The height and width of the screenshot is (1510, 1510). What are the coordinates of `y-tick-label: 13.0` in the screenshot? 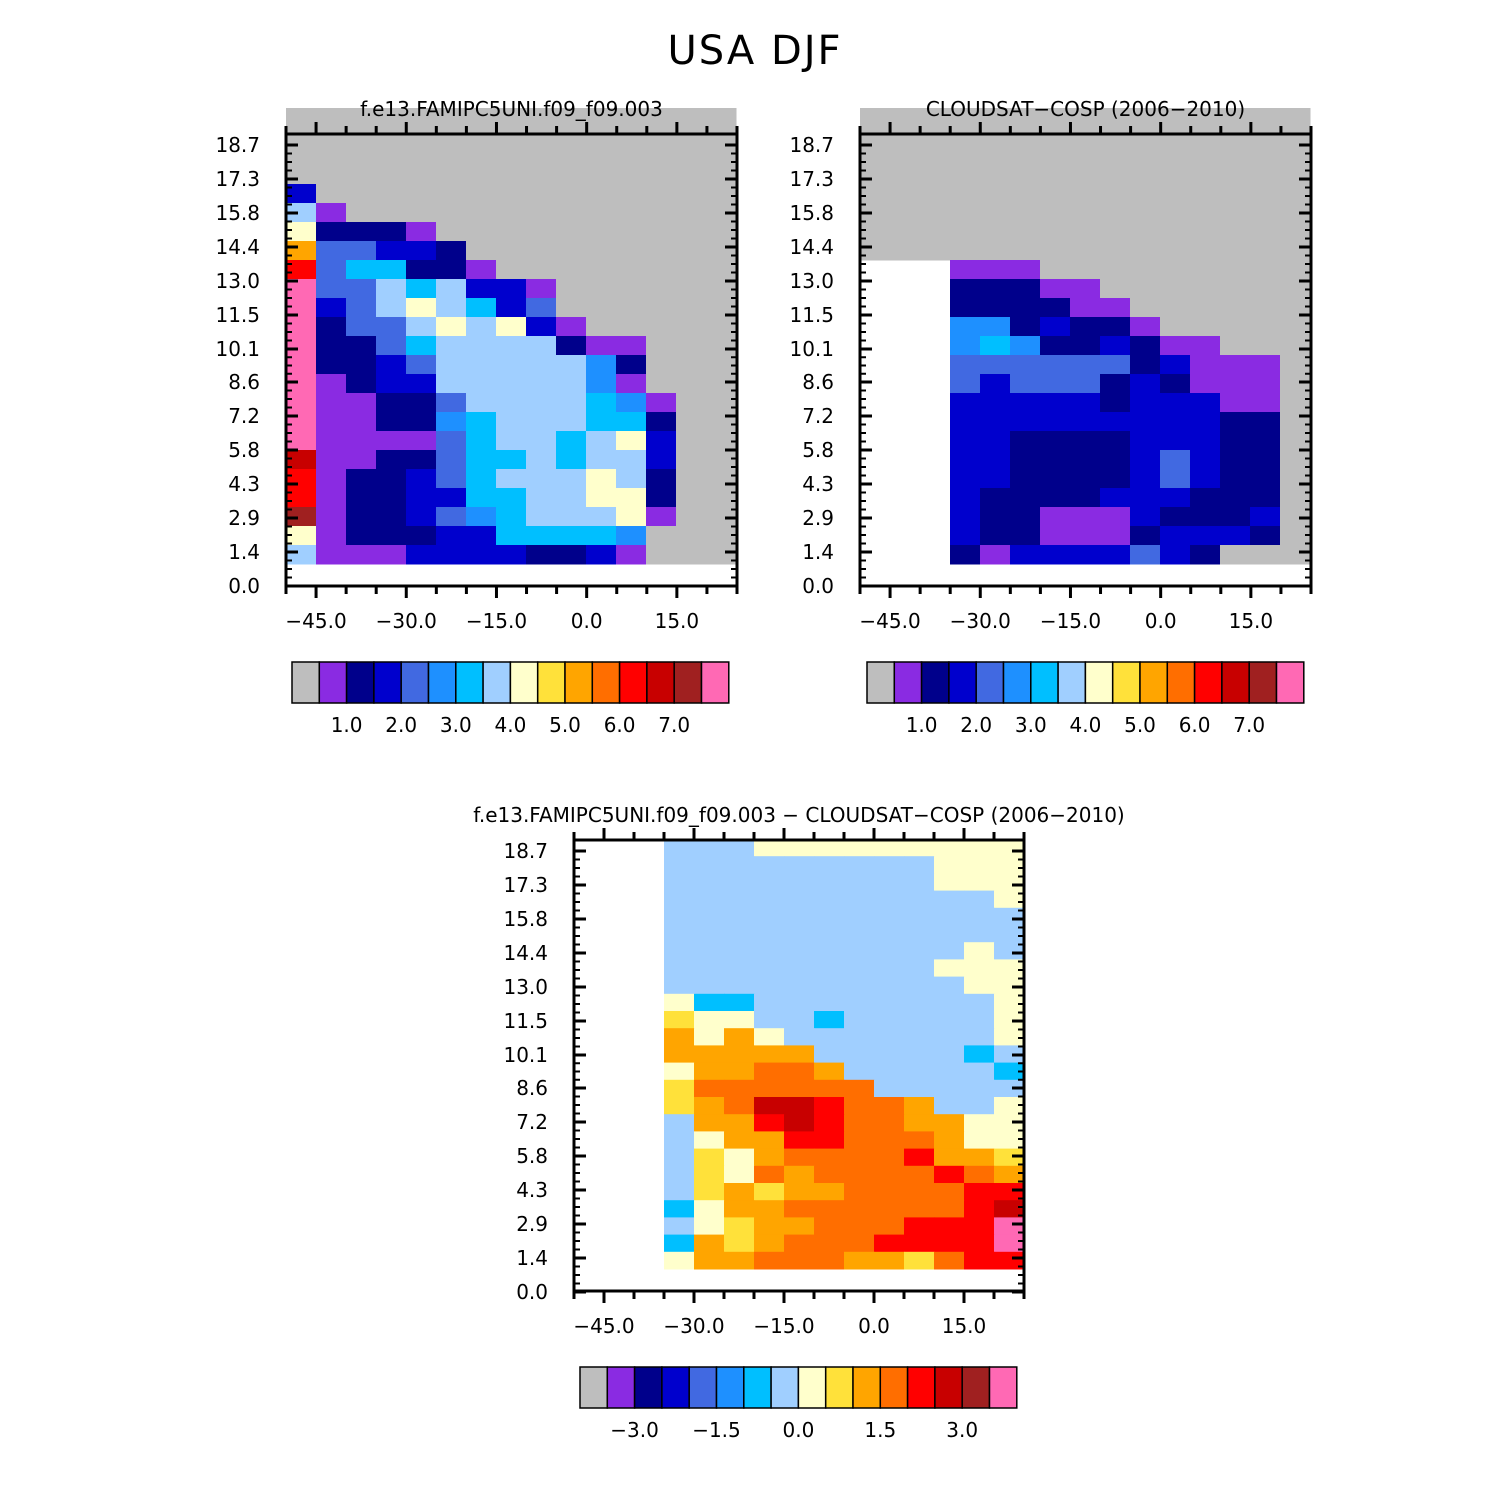 It's located at (237, 281).